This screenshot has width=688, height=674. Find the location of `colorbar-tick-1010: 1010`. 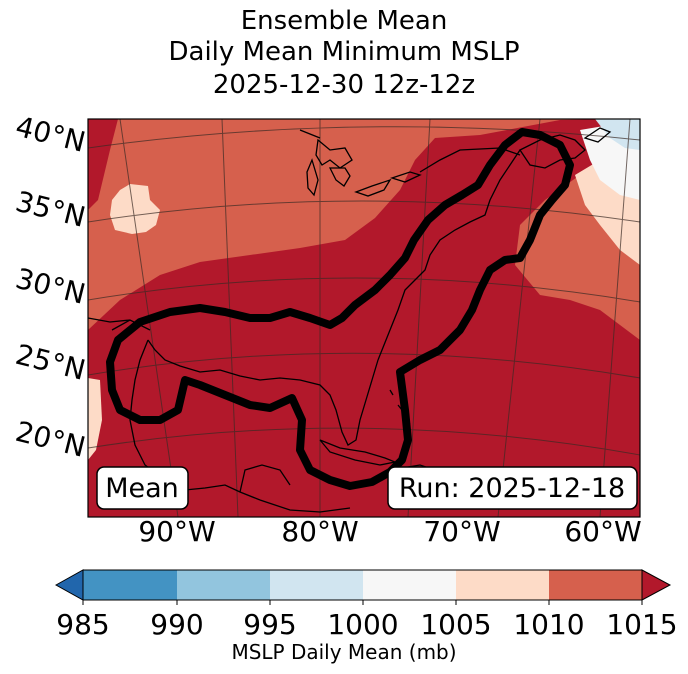

colorbar-tick-1010: 1010 is located at coordinates (548, 624).